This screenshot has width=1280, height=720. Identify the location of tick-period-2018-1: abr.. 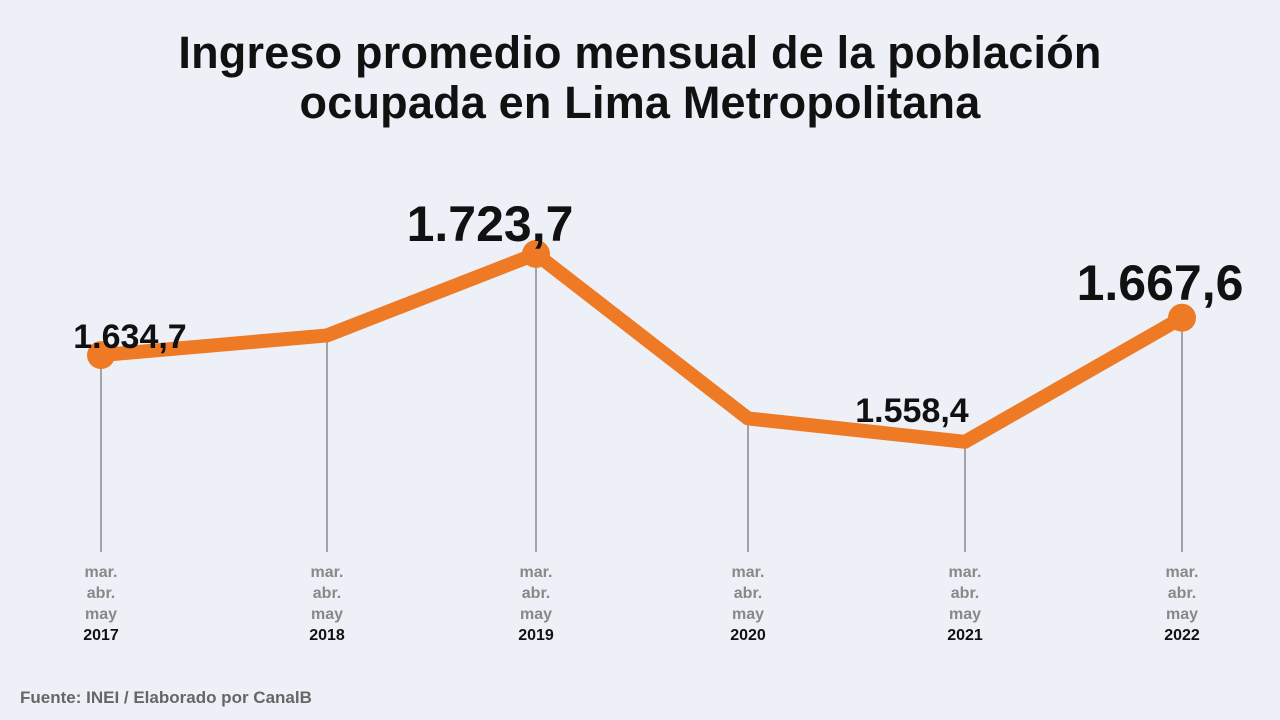
(327, 593).